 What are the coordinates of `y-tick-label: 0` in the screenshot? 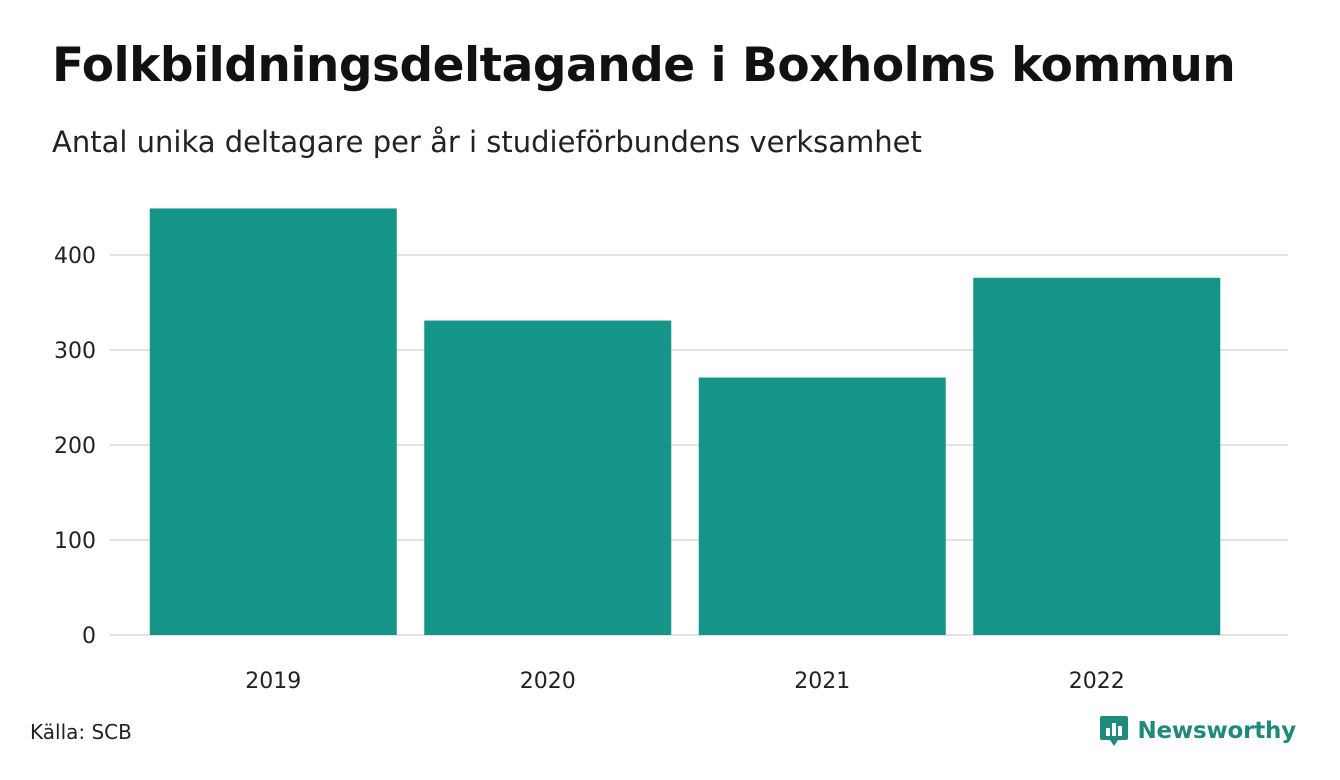 It's located at (89, 636).